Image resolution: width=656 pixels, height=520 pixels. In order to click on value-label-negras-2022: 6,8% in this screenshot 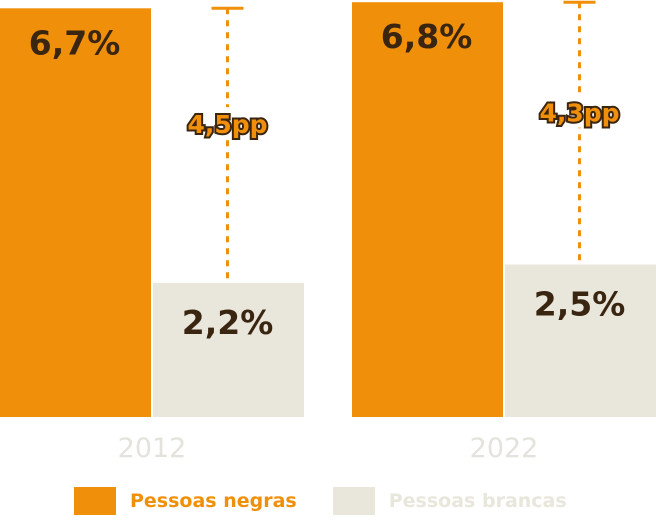, I will do `click(427, 36)`.